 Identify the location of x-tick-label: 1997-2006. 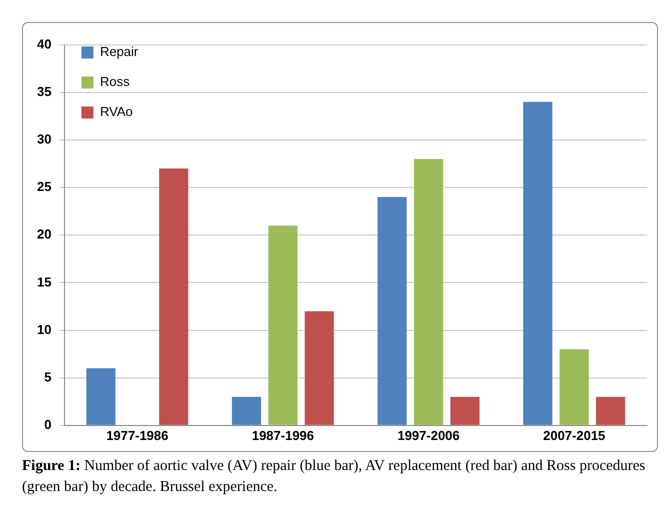
(428, 435).